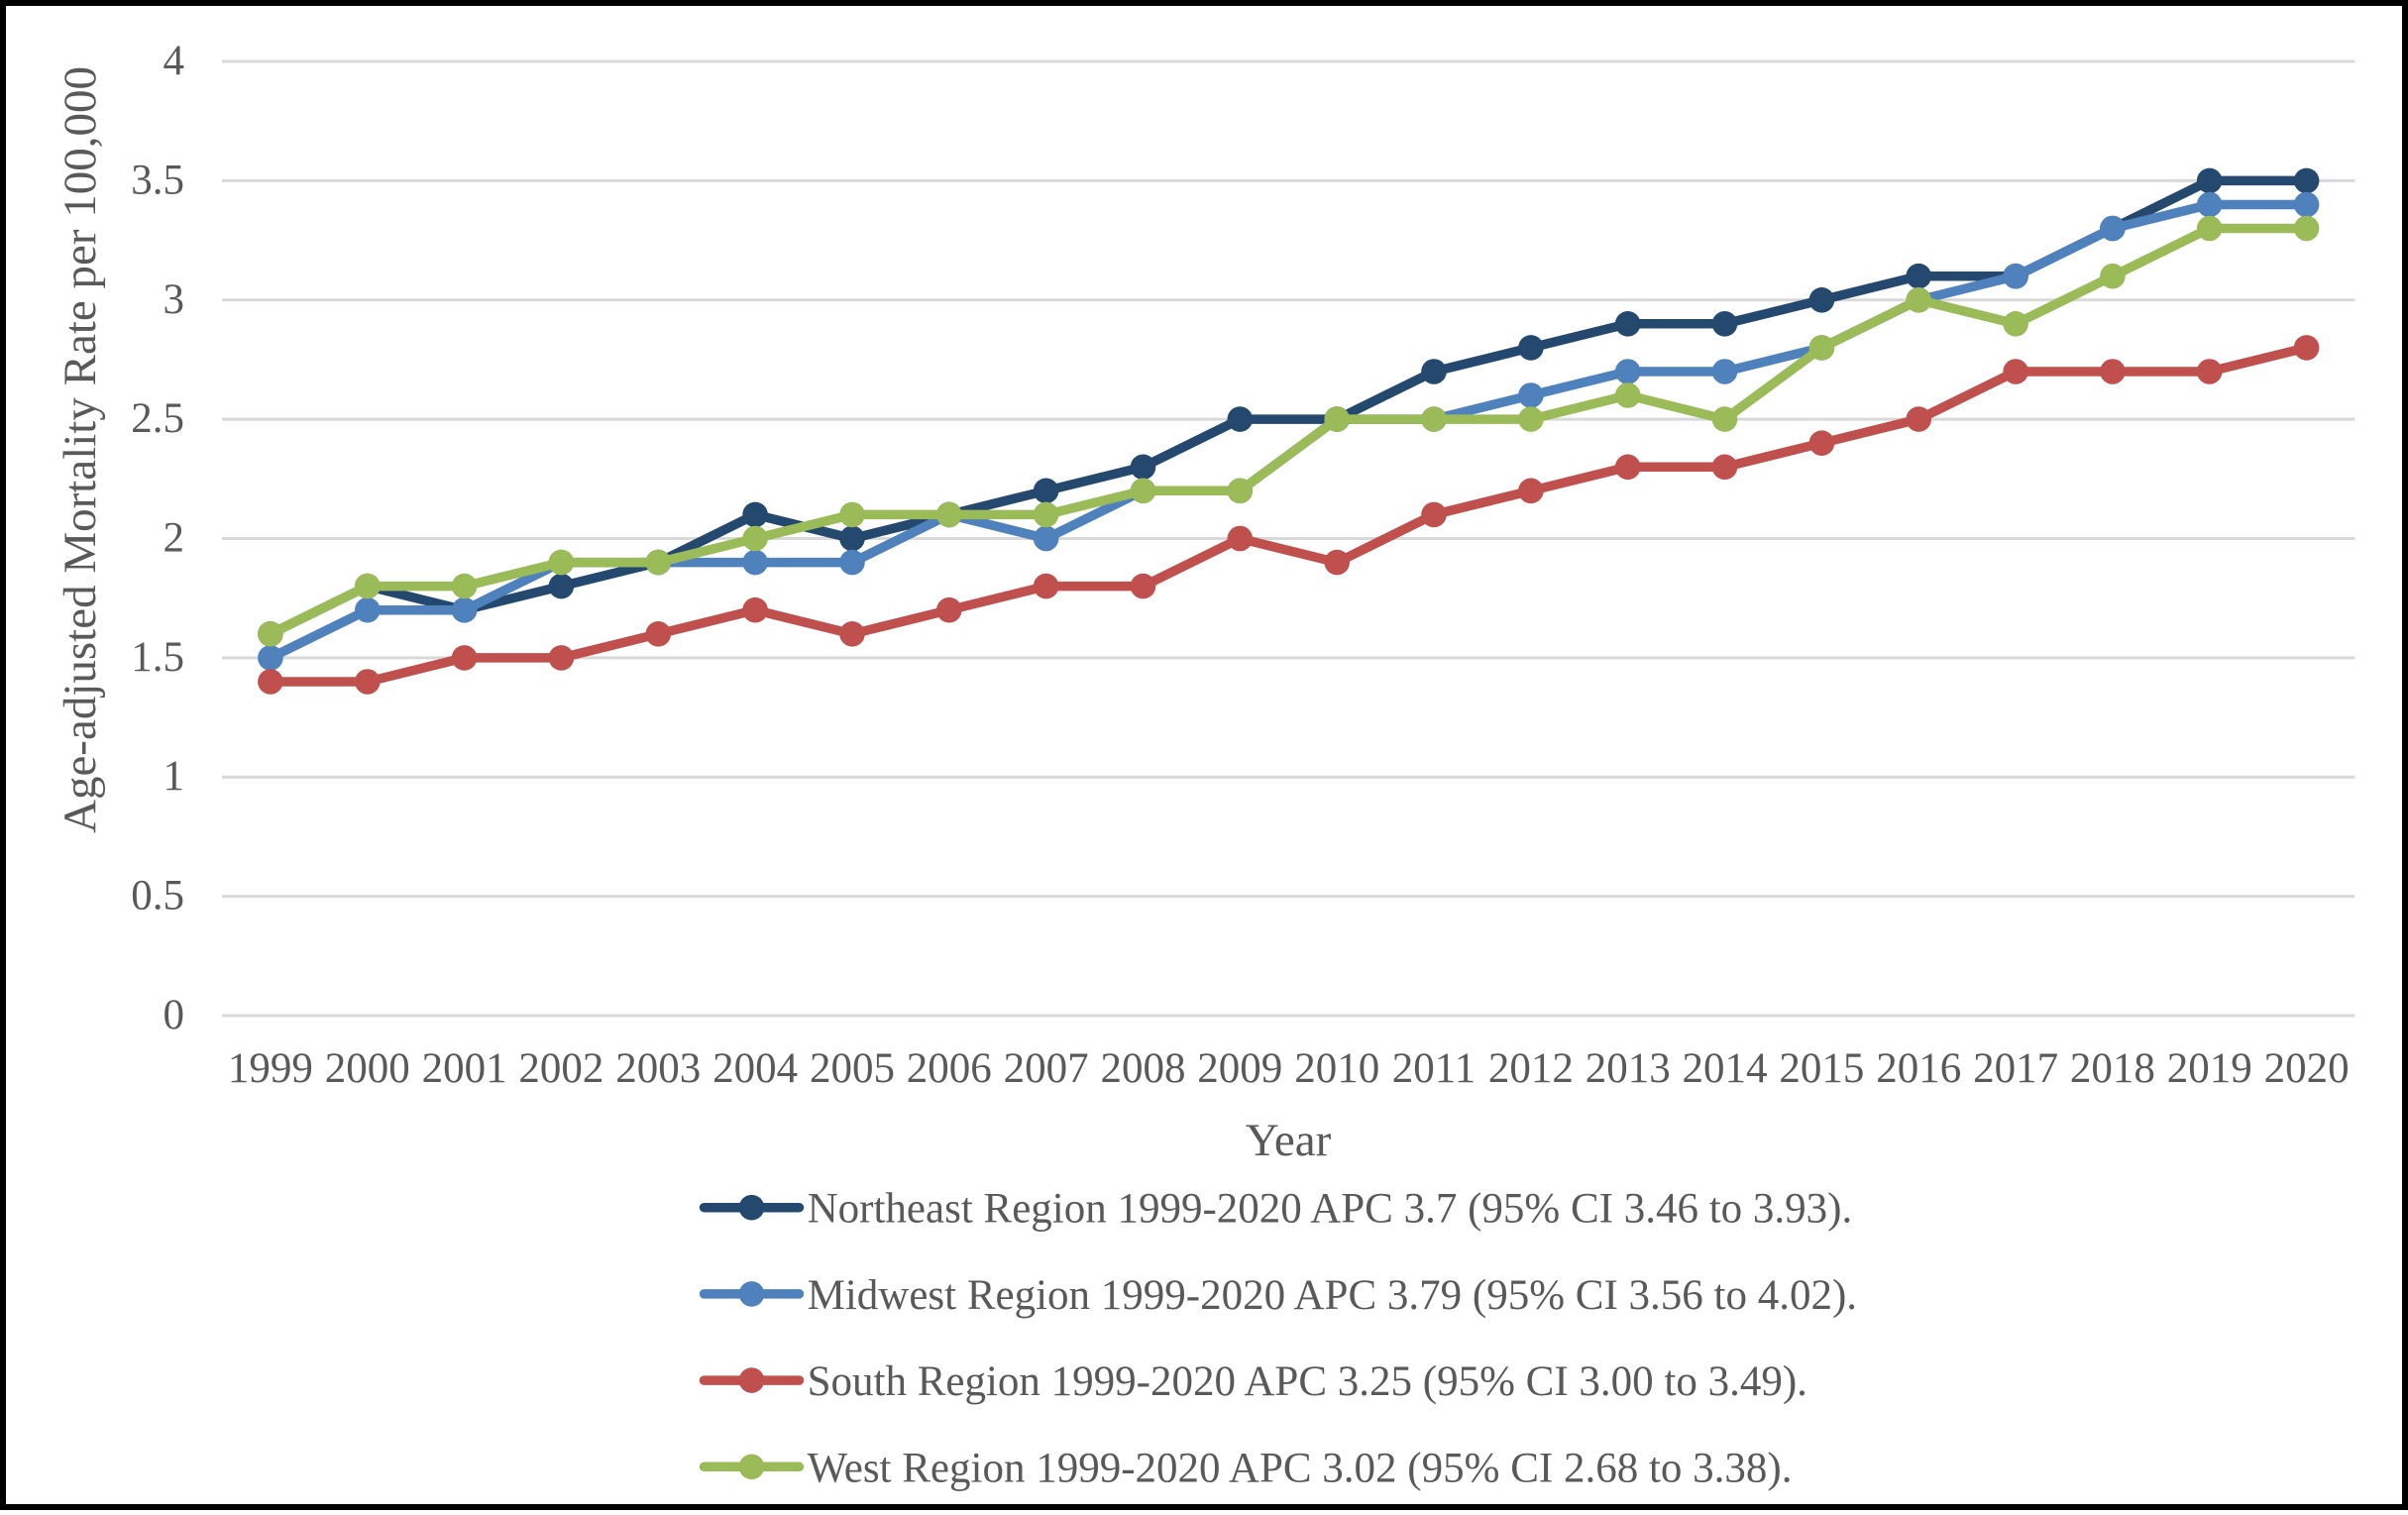 Image resolution: width=2408 pixels, height=1515 pixels. I want to click on svg-text: 2010, so click(1336, 1068).